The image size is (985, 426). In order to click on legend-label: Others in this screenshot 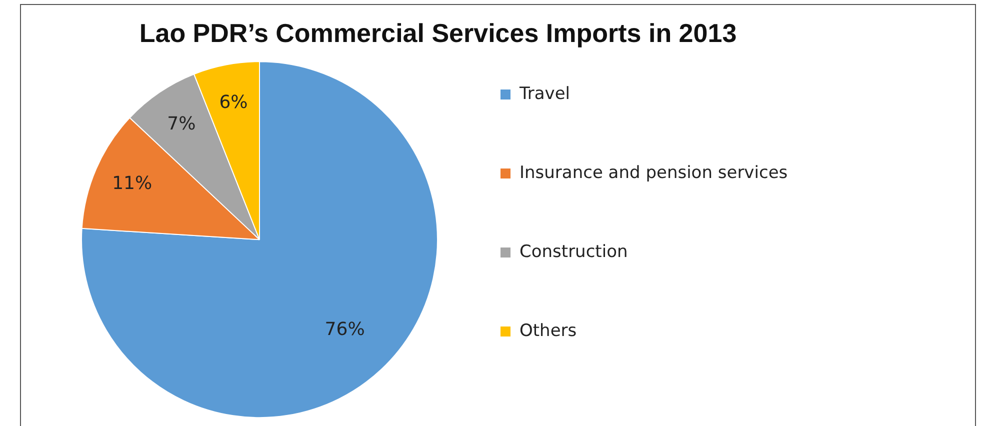, I will do `click(548, 330)`.